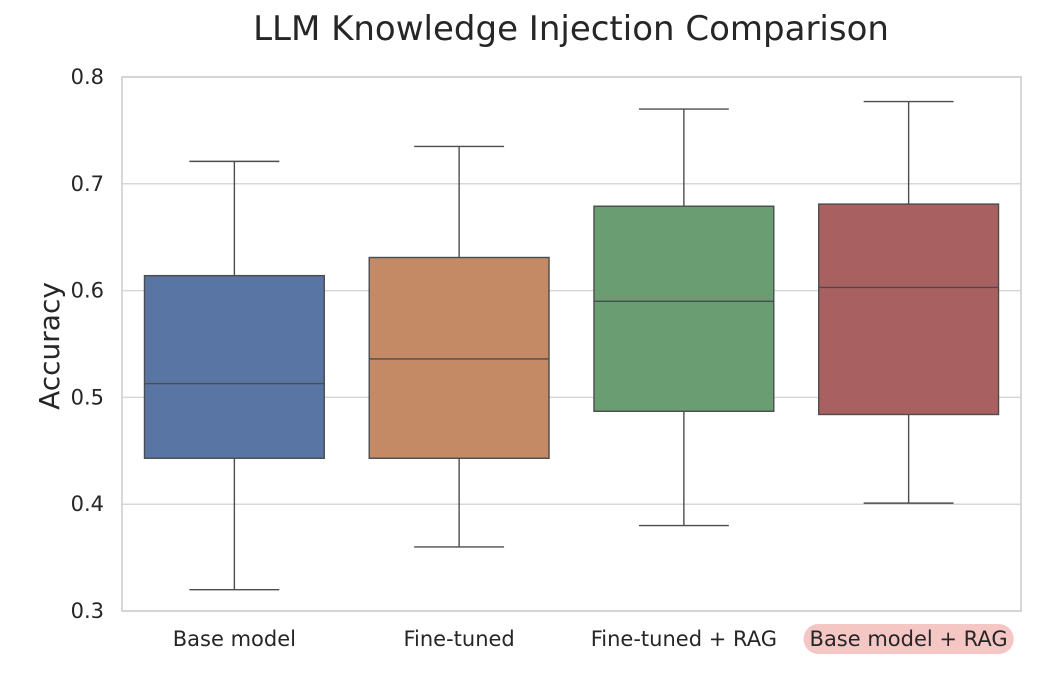 The width and height of the screenshot is (1052, 676). I want to click on y-ticks-layer: 0.3 0.4 0.5 0.6 0.7 0.8, so click(87, 344).